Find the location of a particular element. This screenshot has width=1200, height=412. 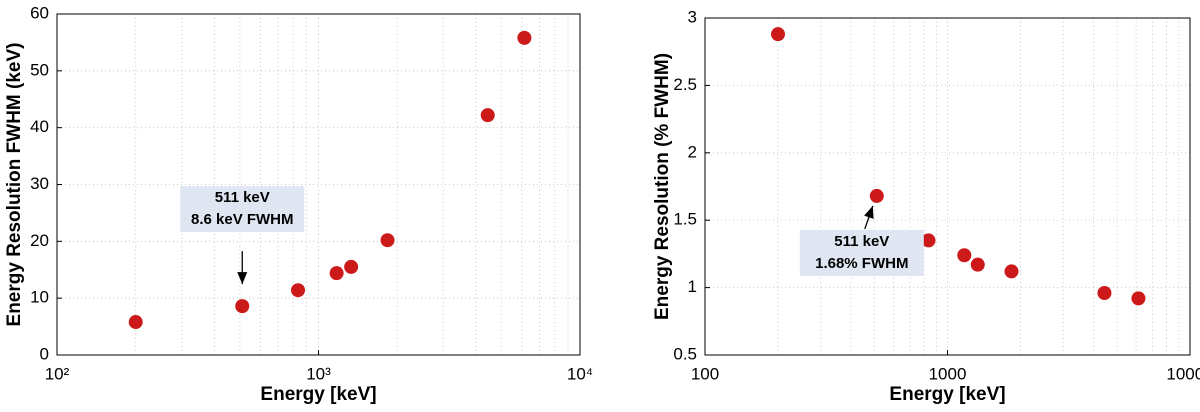

x-tick-label: 10000 is located at coordinates (1183, 373).